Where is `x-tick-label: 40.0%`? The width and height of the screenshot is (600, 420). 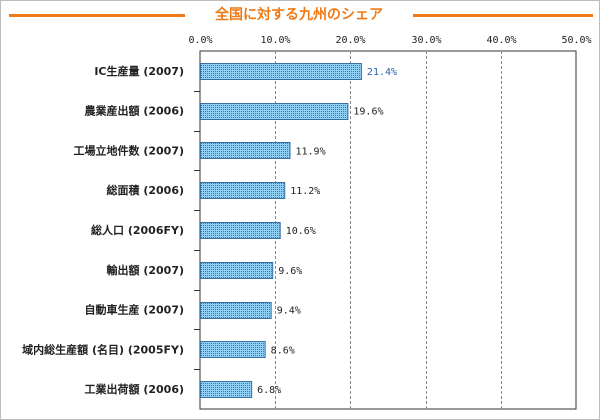 x-tick-label: 40.0% is located at coordinates (501, 40).